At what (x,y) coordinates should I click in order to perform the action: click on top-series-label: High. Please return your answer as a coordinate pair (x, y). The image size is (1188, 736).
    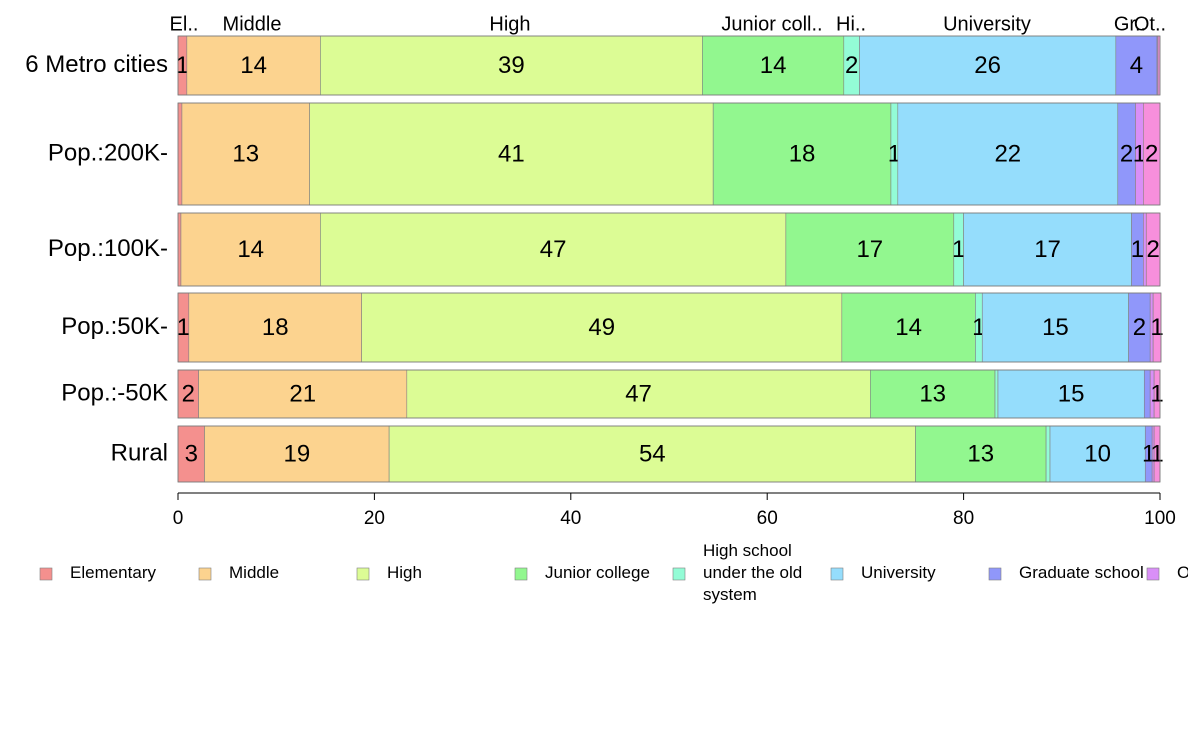
    Looking at the image, I should click on (509, 24).